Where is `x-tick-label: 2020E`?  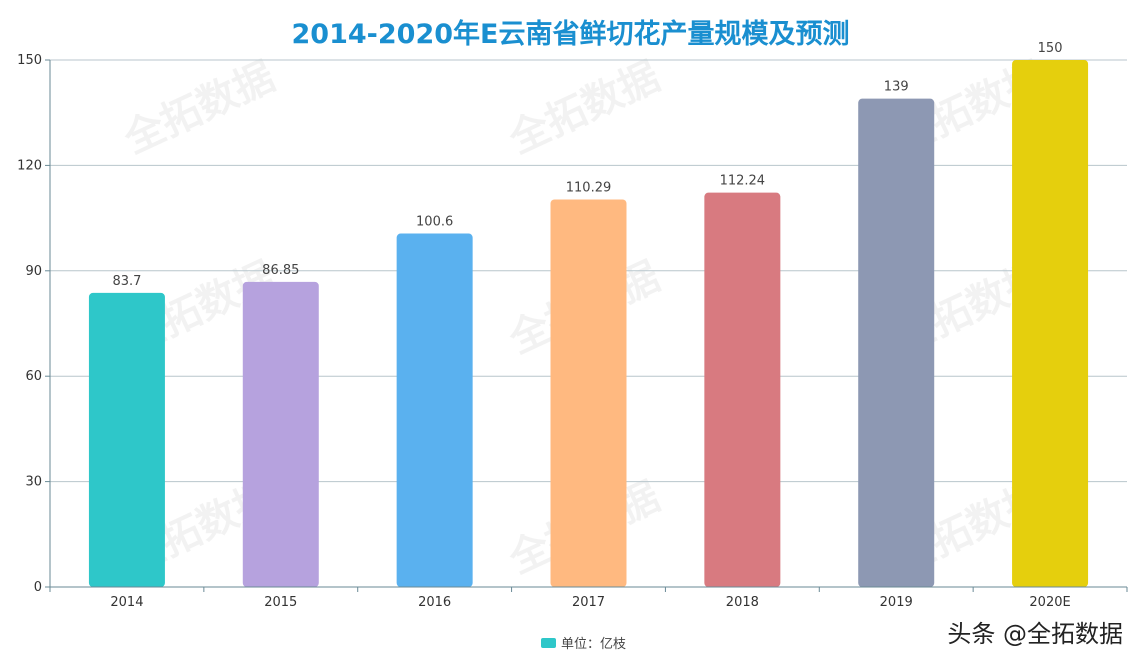 x-tick-label: 2020E is located at coordinates (1049, 602).